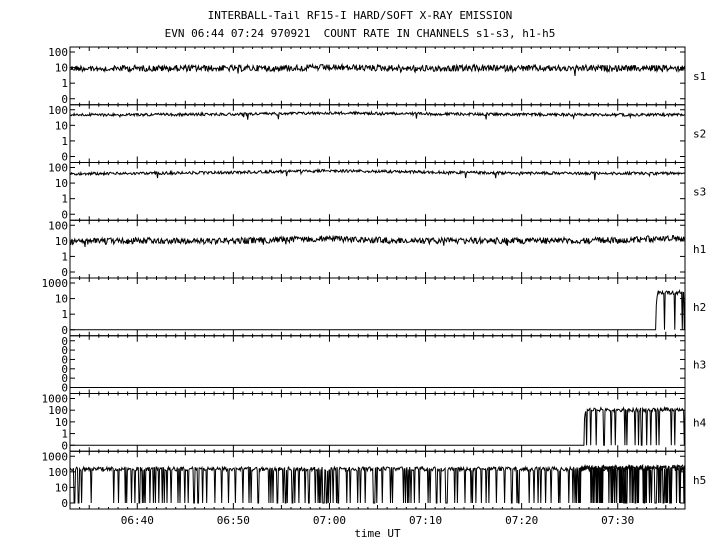 The image size is (720, 550). I want to click on x-tick-label: 06:50, so click(233, 520).